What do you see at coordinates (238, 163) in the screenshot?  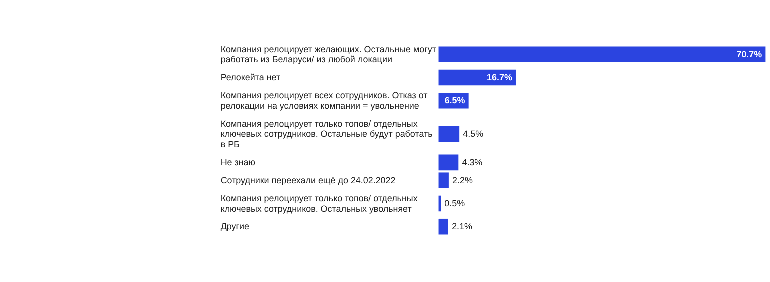 I see `y-tick-label: Не знаю` at bounding box center [238, 163].